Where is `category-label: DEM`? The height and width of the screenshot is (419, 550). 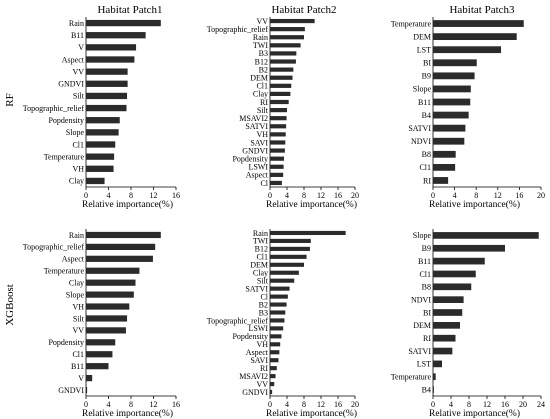 category-label: DEM is located at coordinates (422, 36).